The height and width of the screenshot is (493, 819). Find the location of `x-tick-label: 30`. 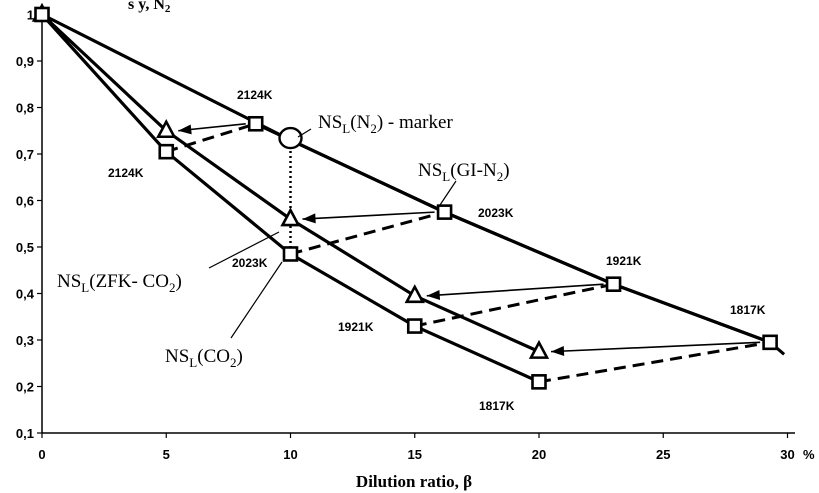

x-tick-label: 30 is located at coordinates (787, 454).